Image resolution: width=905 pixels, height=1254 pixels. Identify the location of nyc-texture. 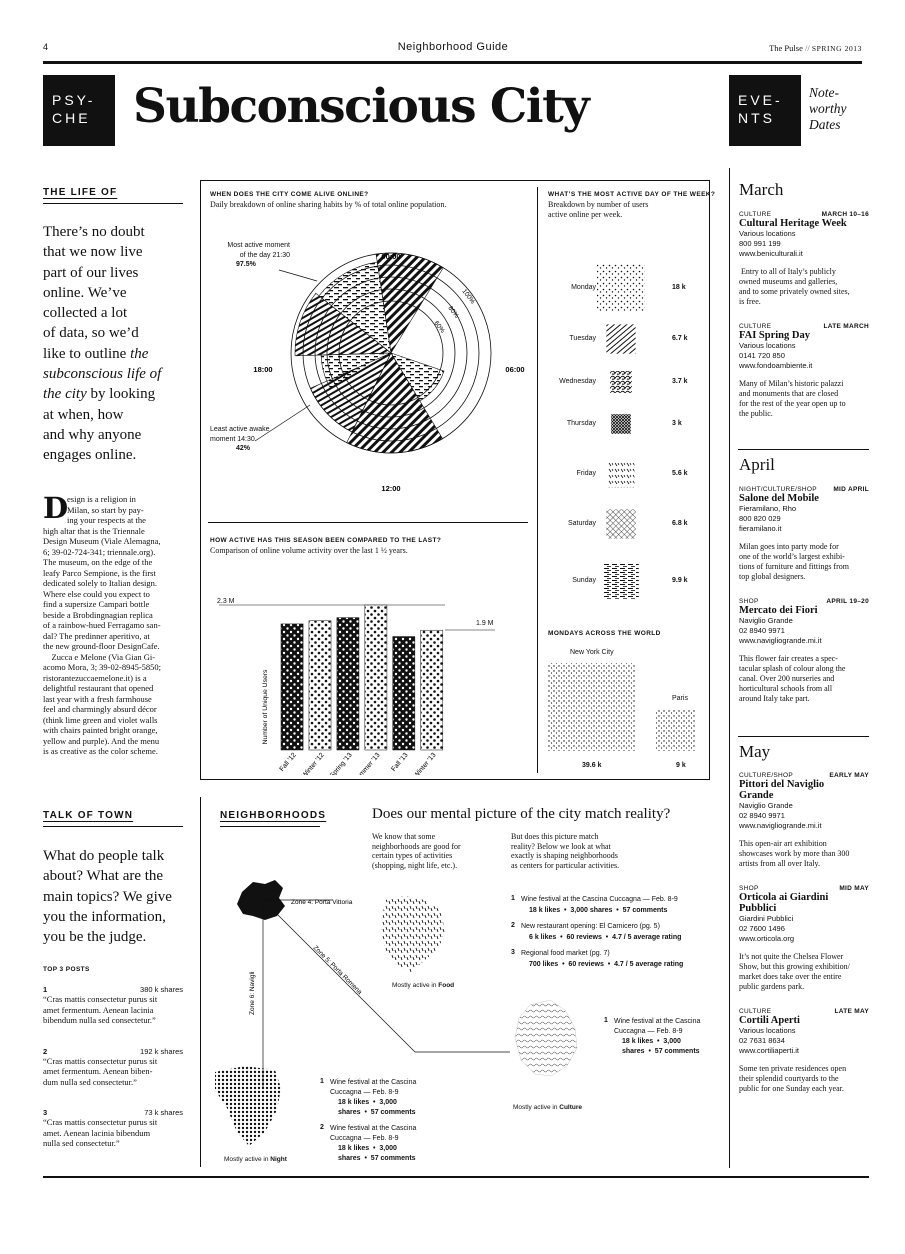
(591, 707).